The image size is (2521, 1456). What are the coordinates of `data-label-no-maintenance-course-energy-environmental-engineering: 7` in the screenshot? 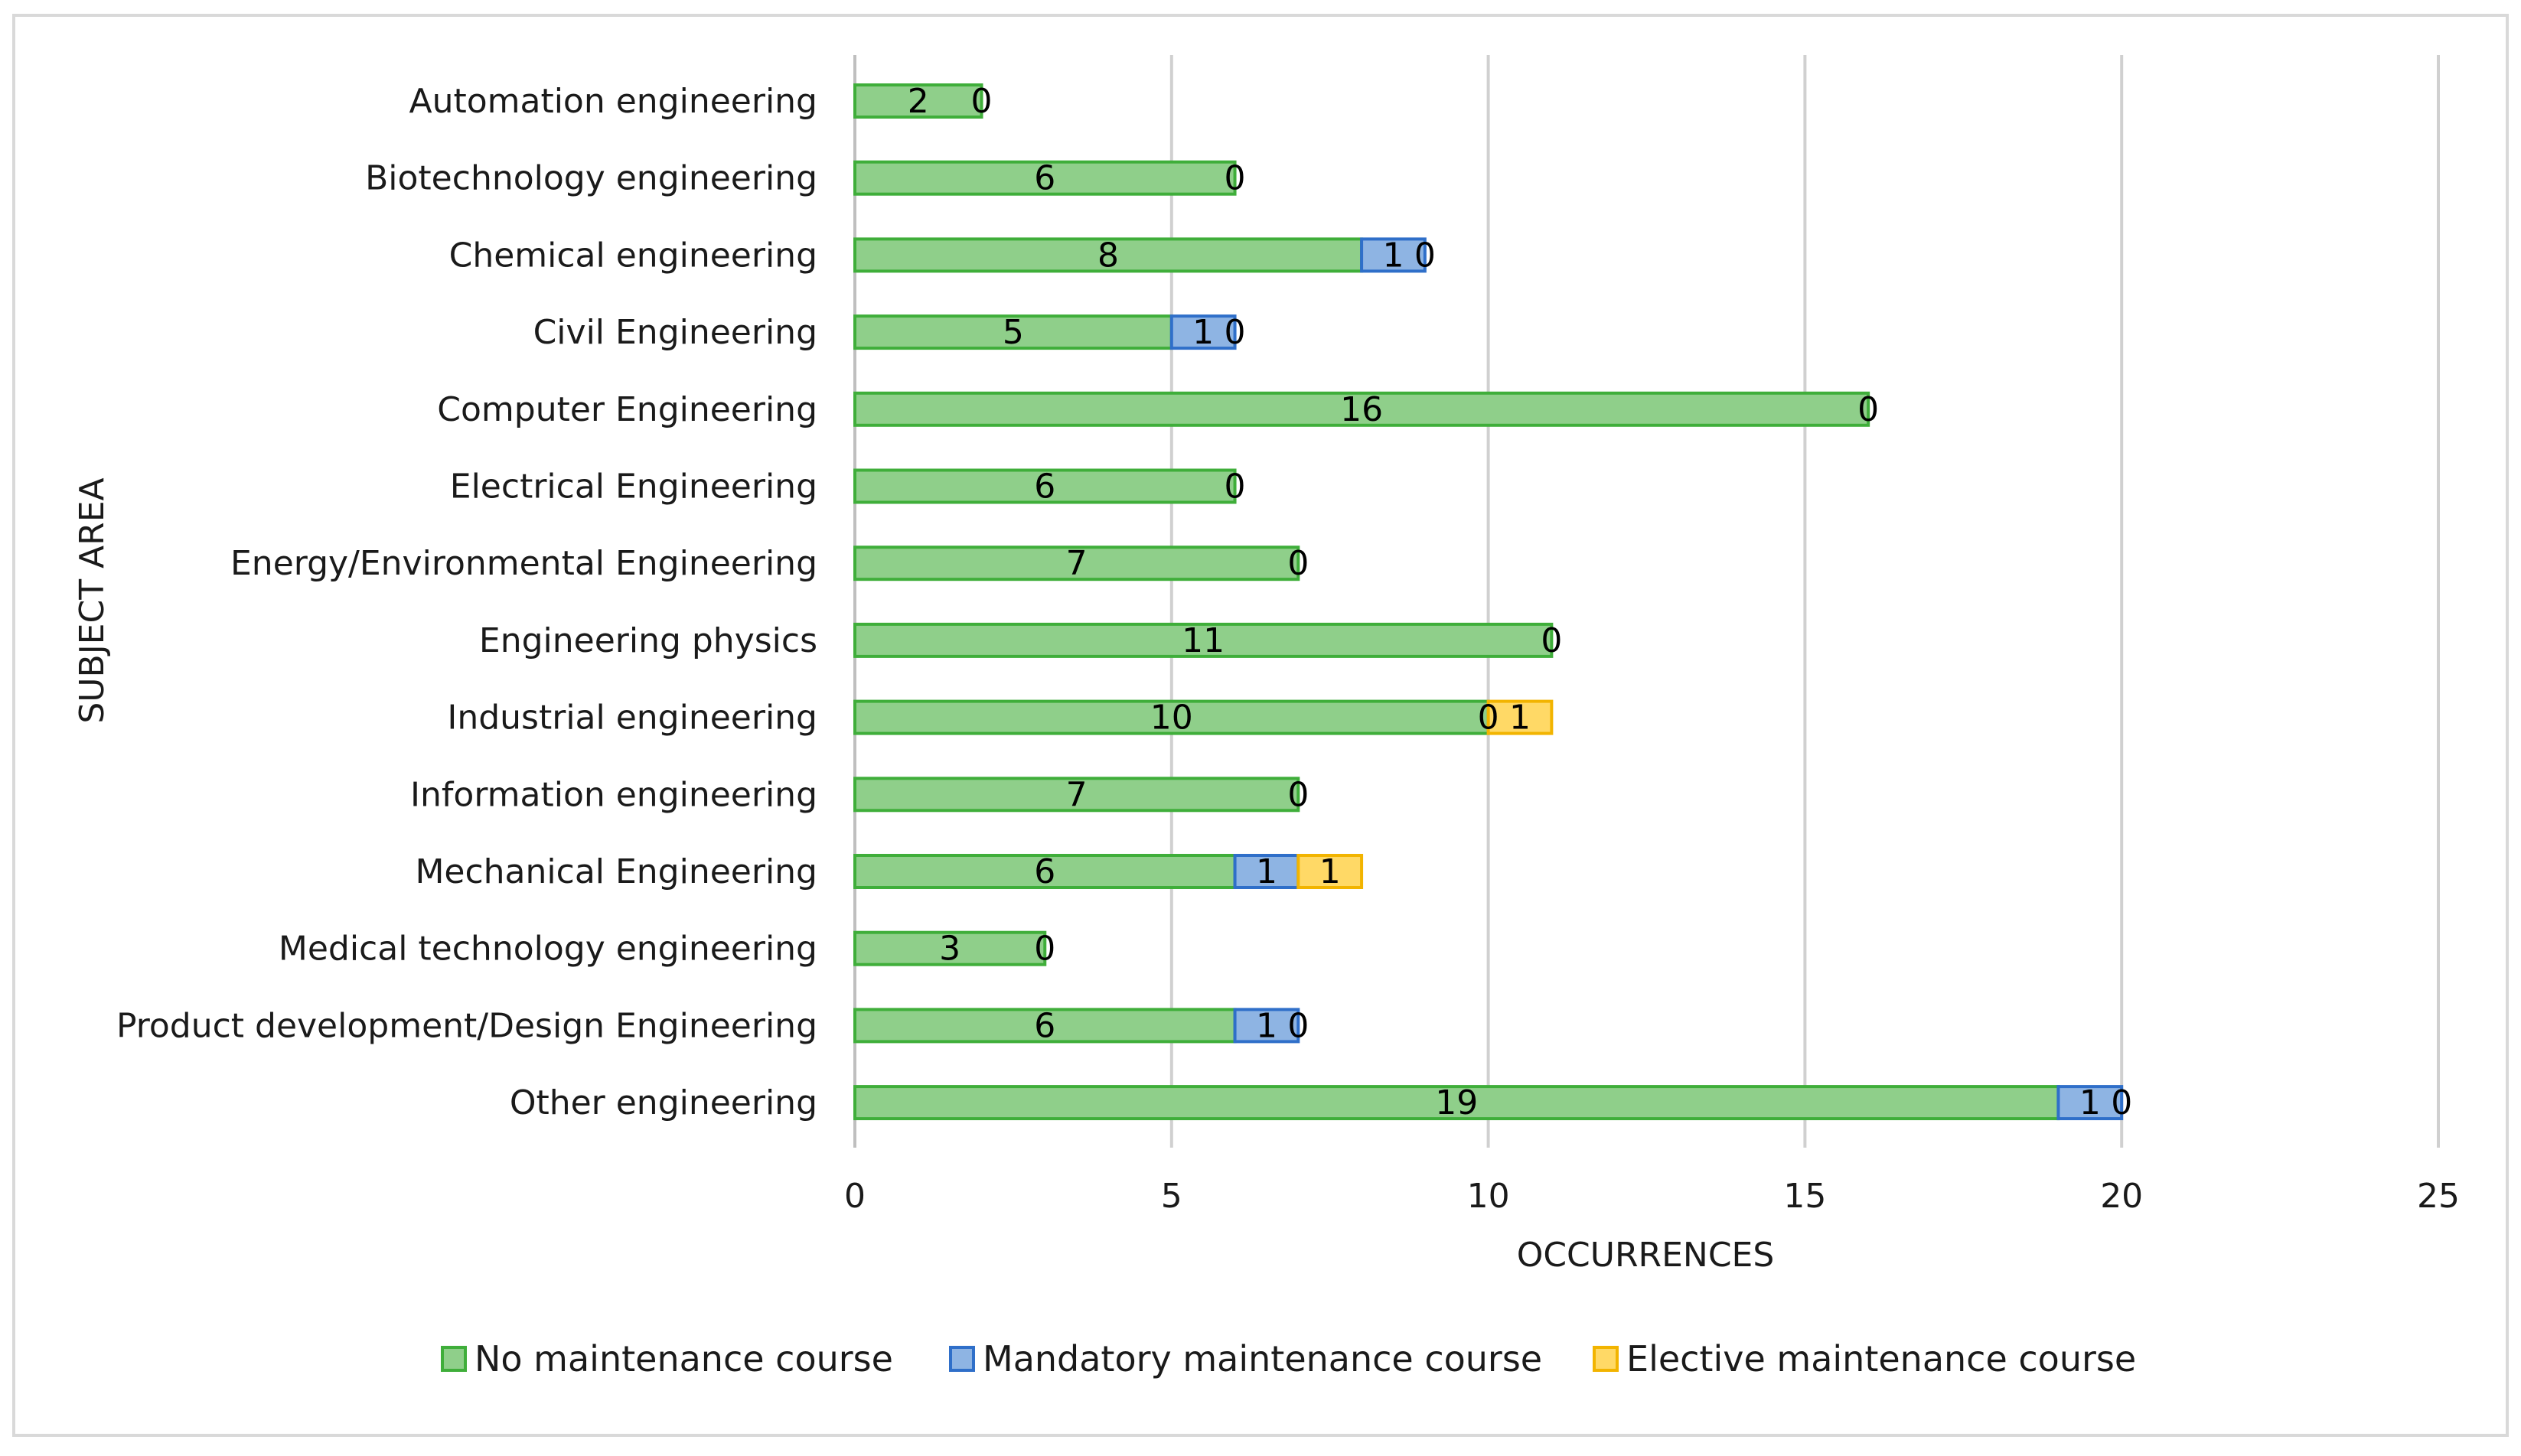 It's located at (1077, 563).